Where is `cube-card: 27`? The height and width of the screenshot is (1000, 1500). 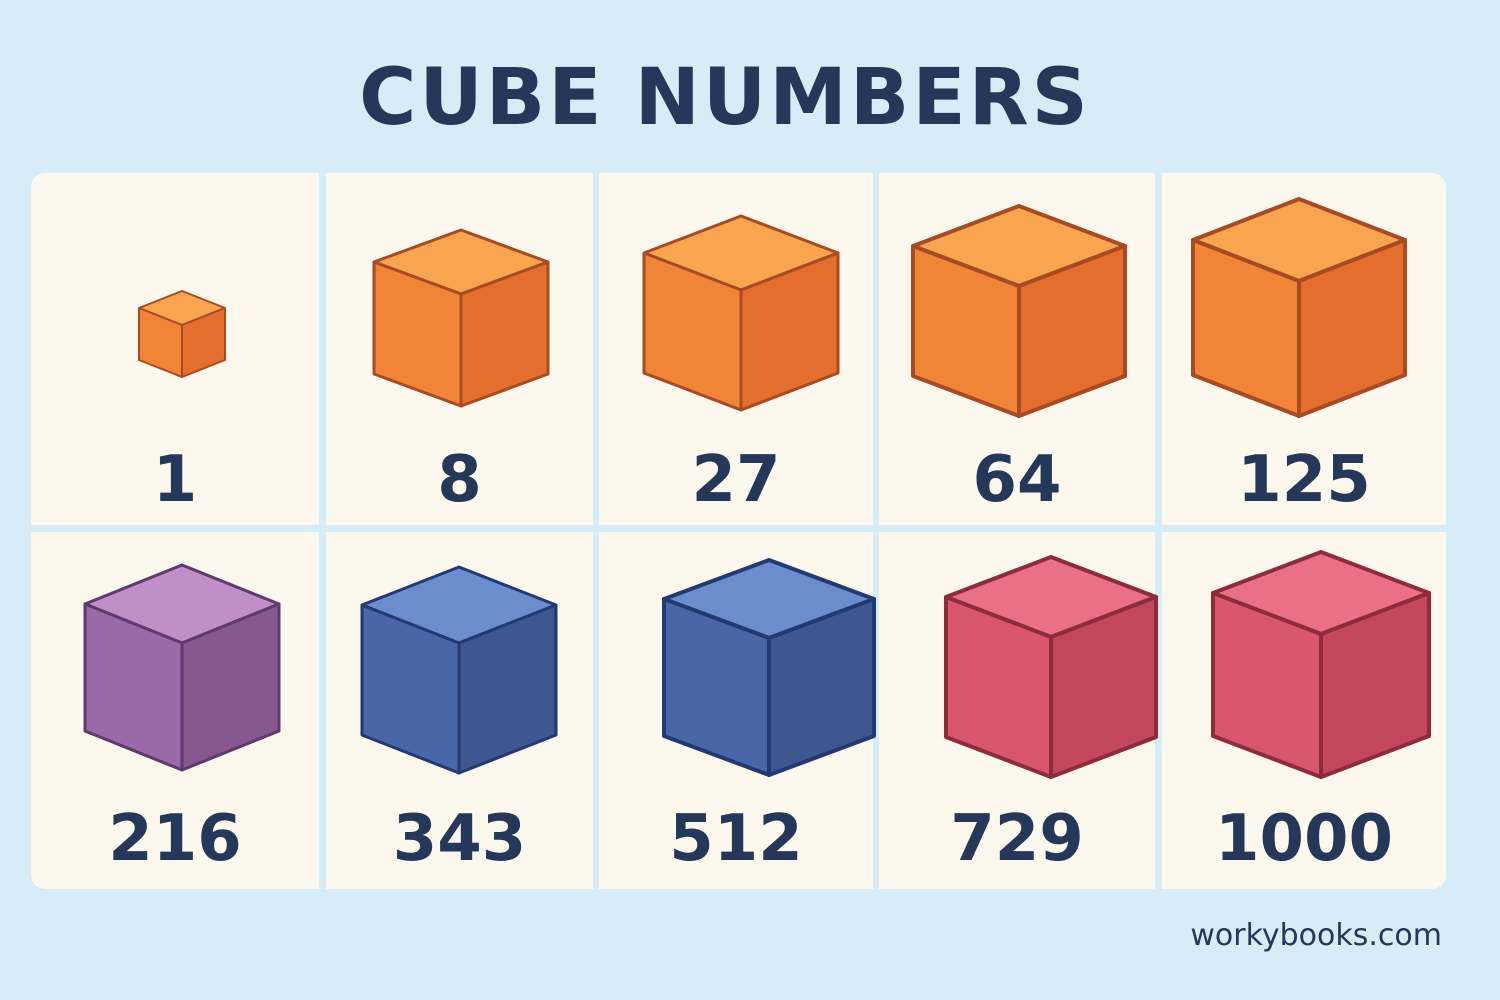 cube-card: 27 is located at coordinates (736, 349).